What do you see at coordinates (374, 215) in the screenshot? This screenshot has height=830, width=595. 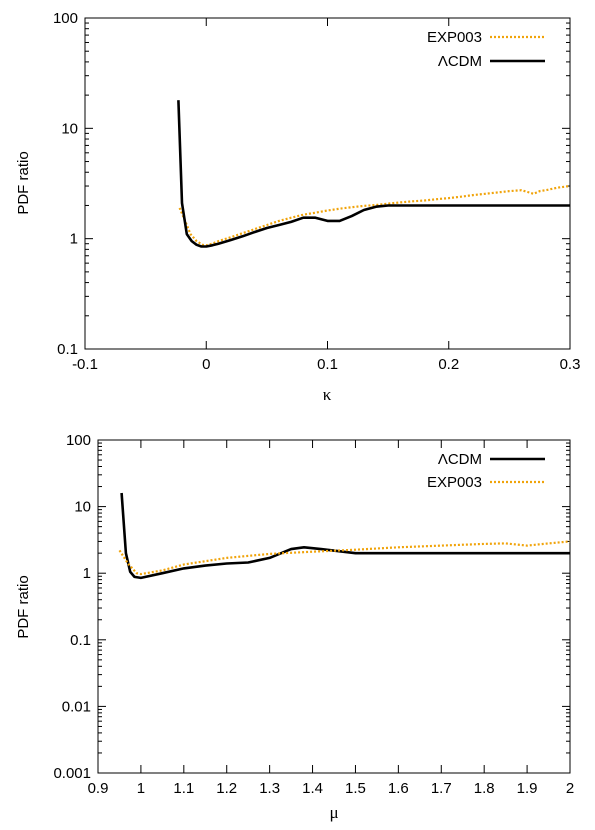 I see `series-line-exp003` at bounding box center [374, 215].